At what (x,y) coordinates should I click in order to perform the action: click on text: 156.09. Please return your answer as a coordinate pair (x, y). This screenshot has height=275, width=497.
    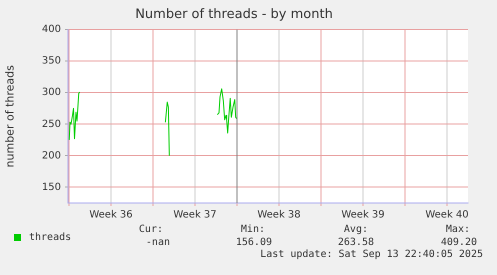
    Looking at the image, I should click on (254, 242).